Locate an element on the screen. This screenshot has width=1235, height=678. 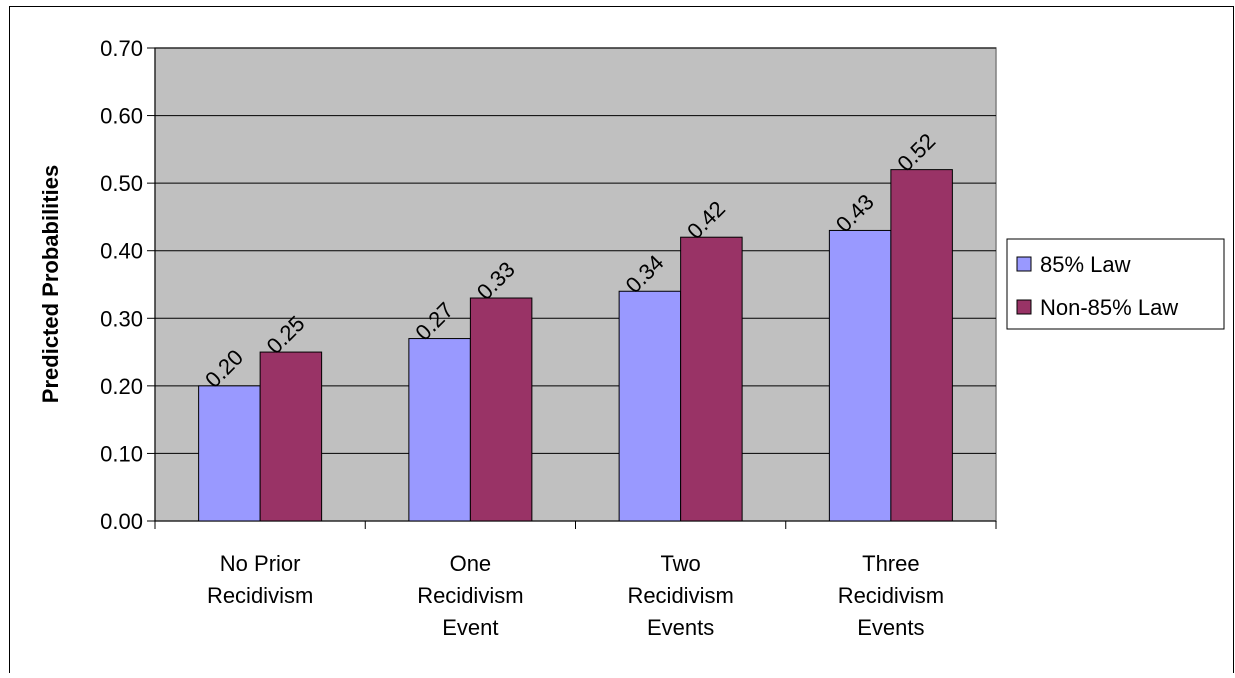
y-tick-label: 0.60 is located at coordinates (121, 116).